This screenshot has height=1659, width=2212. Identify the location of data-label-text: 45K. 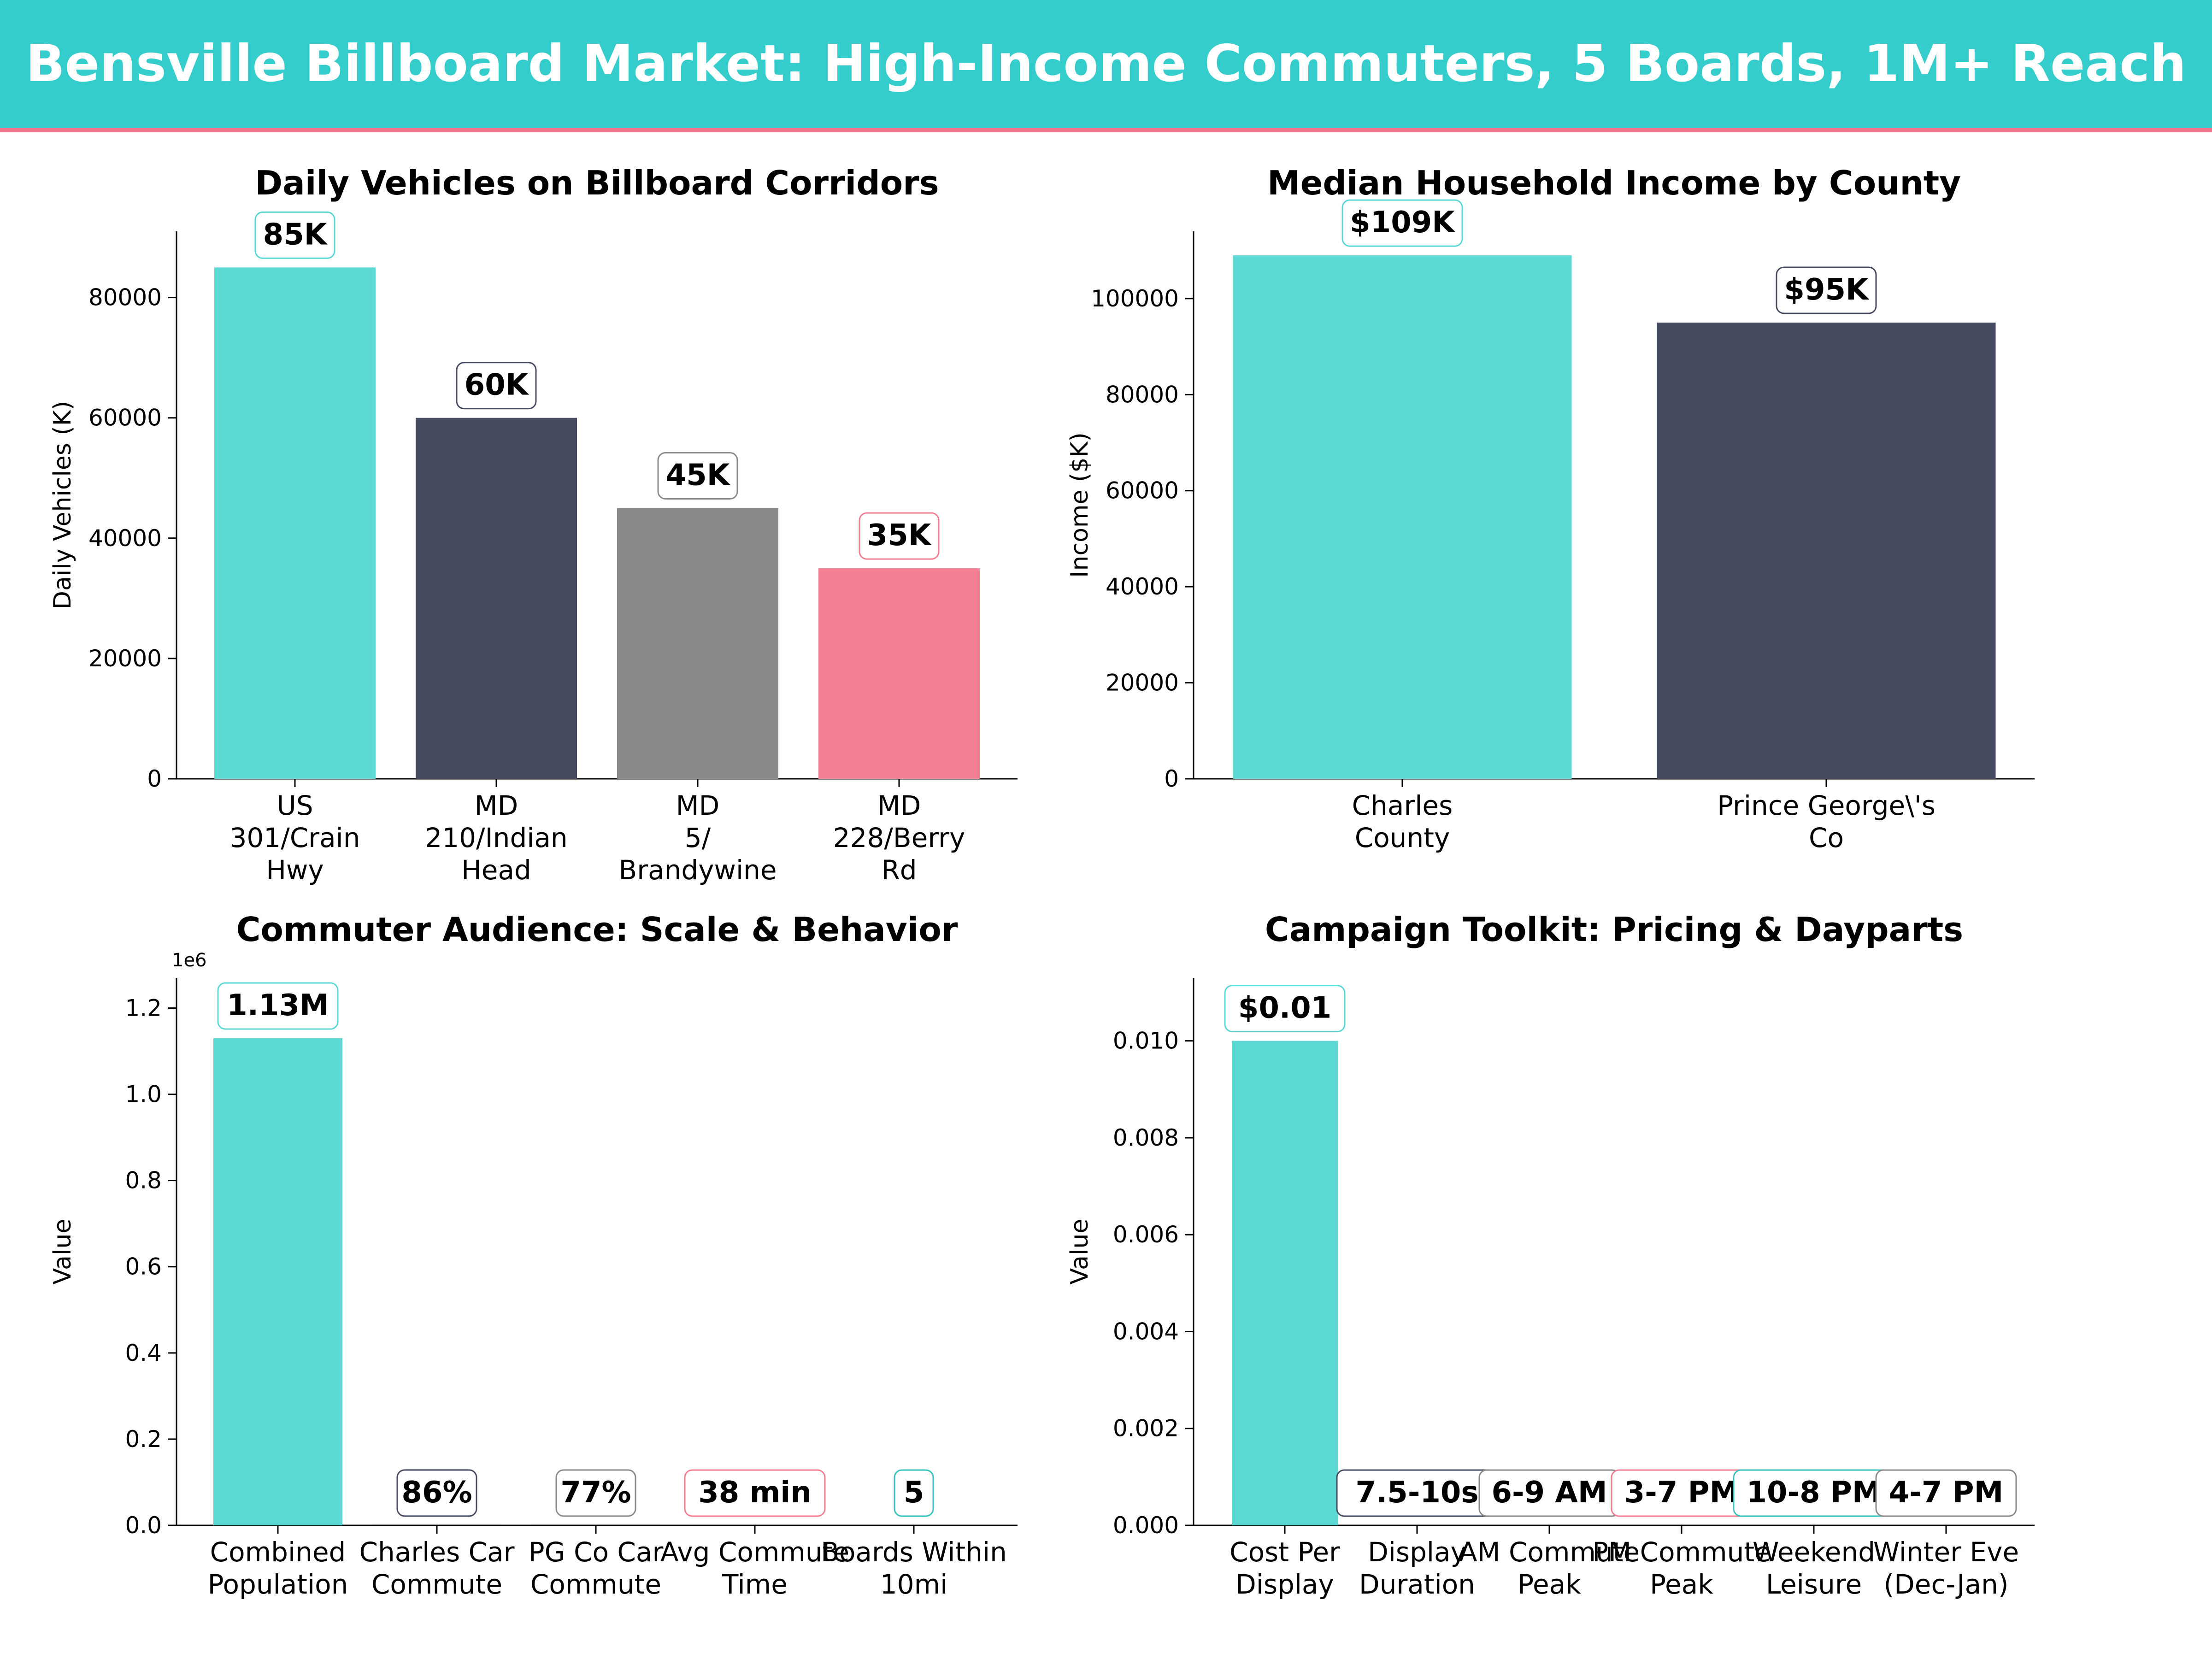
(698, 476).